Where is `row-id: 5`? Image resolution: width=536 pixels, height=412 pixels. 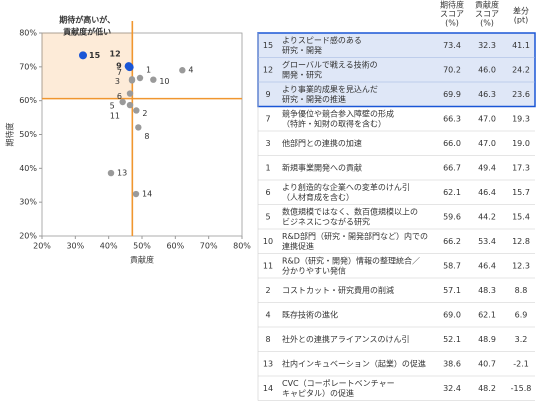 row-id: 5 is located at coordinates (267, 216).